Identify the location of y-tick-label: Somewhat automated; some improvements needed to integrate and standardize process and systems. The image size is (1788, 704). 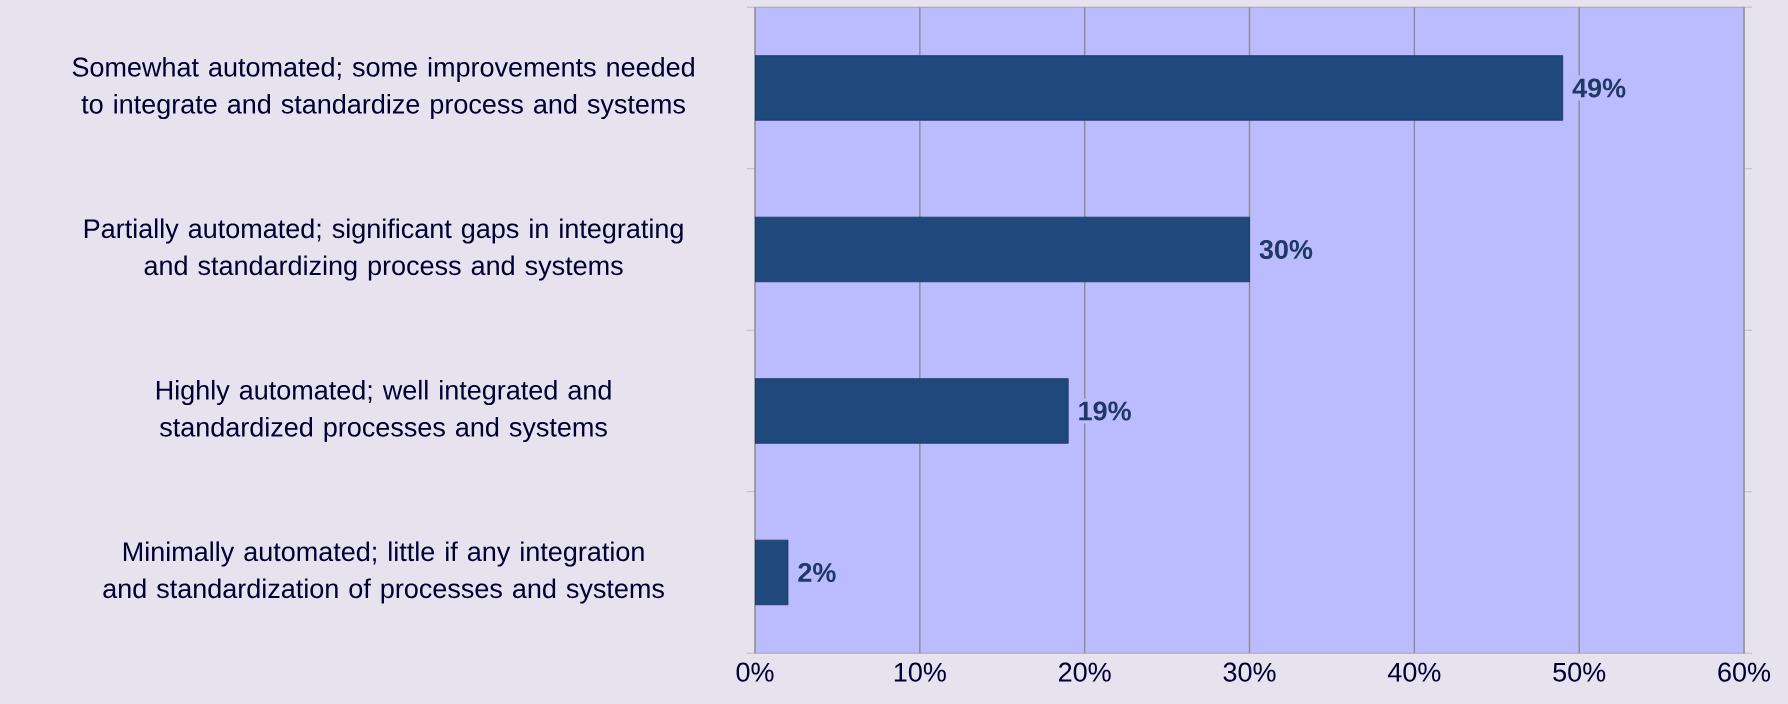
(383, 88).